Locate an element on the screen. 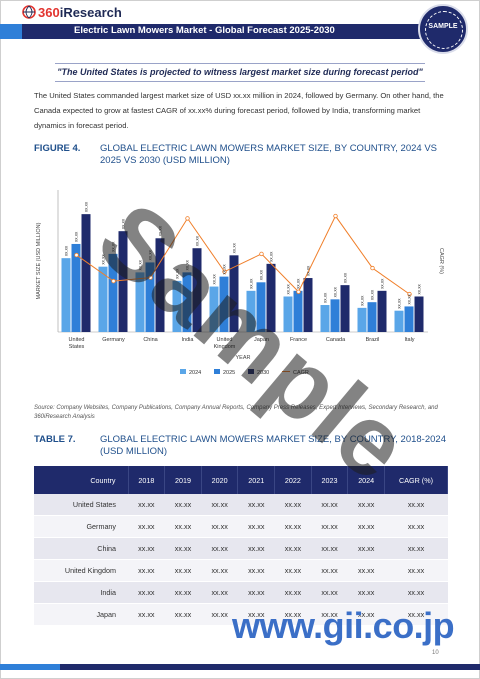 This screenshot has height=679, width=480. x-tick-label: India is located at coordinates (188, 340).